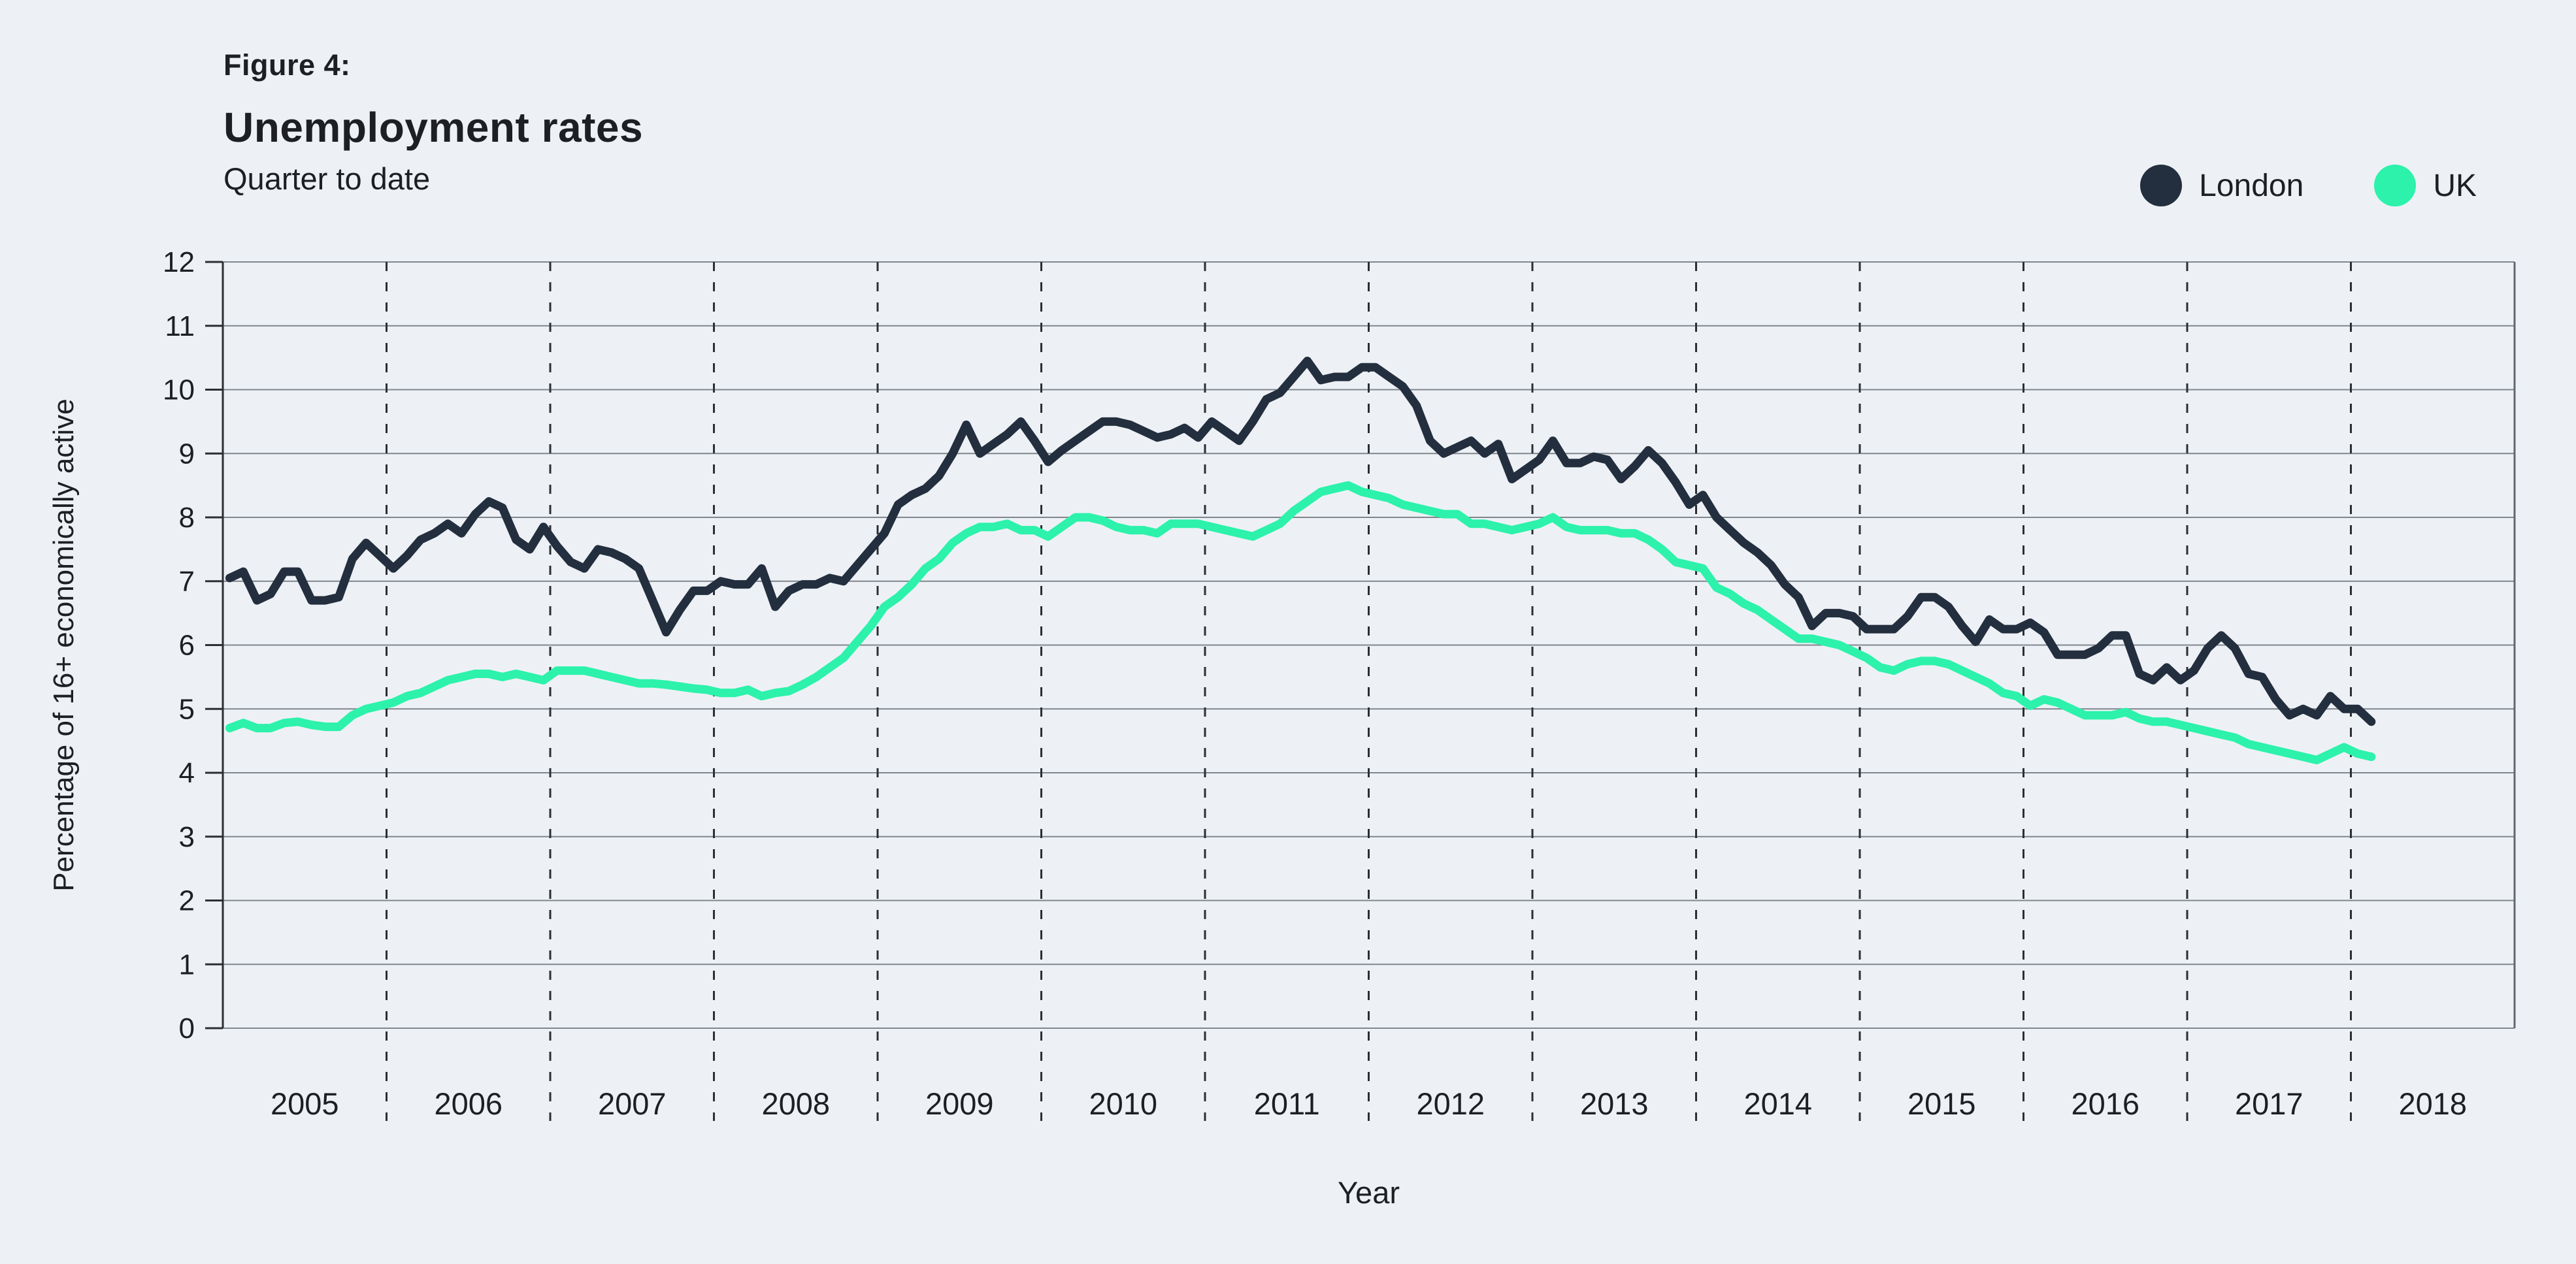 This screenshot has width=2576, height=1264. I want to click on london-series-dot-icon, so click(2161, 185).